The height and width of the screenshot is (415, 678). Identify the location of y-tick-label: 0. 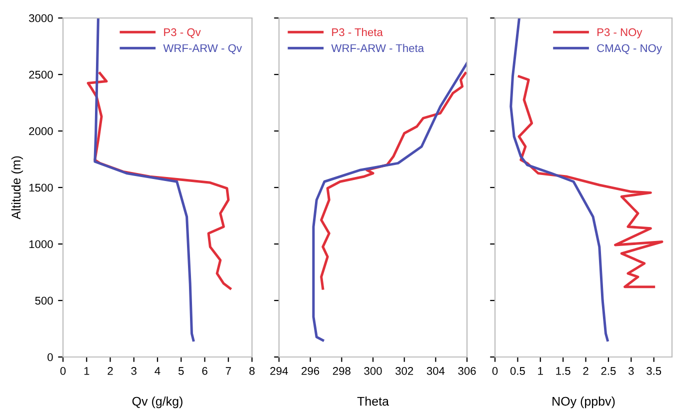
(50, 357).